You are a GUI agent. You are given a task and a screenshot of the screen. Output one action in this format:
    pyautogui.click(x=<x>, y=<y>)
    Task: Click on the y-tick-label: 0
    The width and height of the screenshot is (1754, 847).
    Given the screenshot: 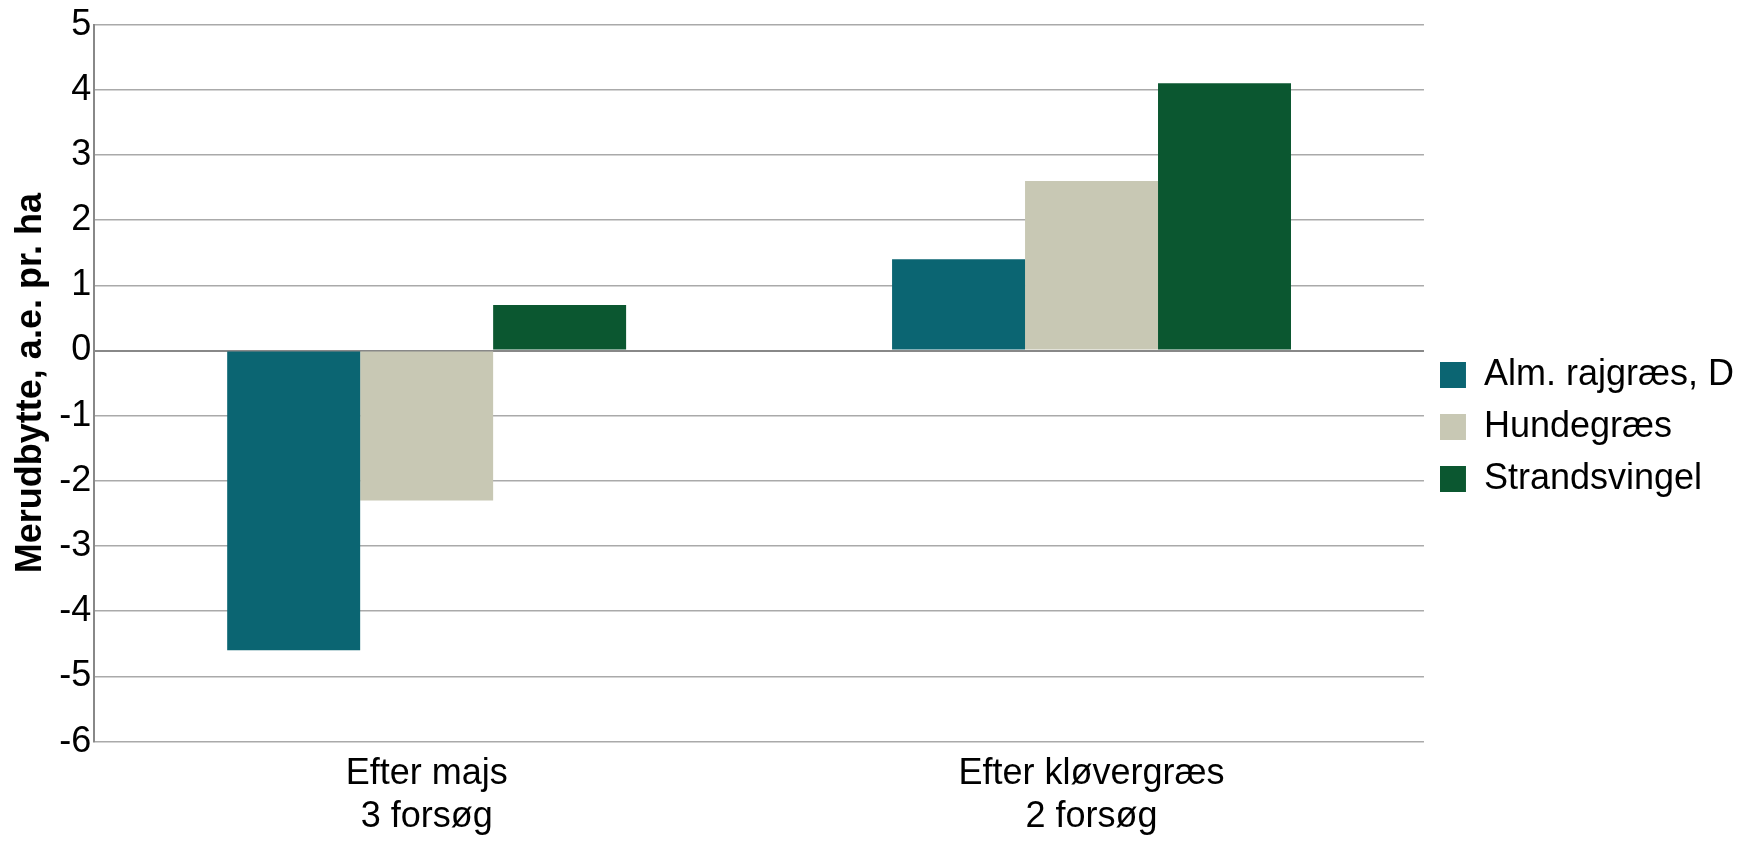 What is the action you would take?
    pyautogui.click(x=81, y=348)
    